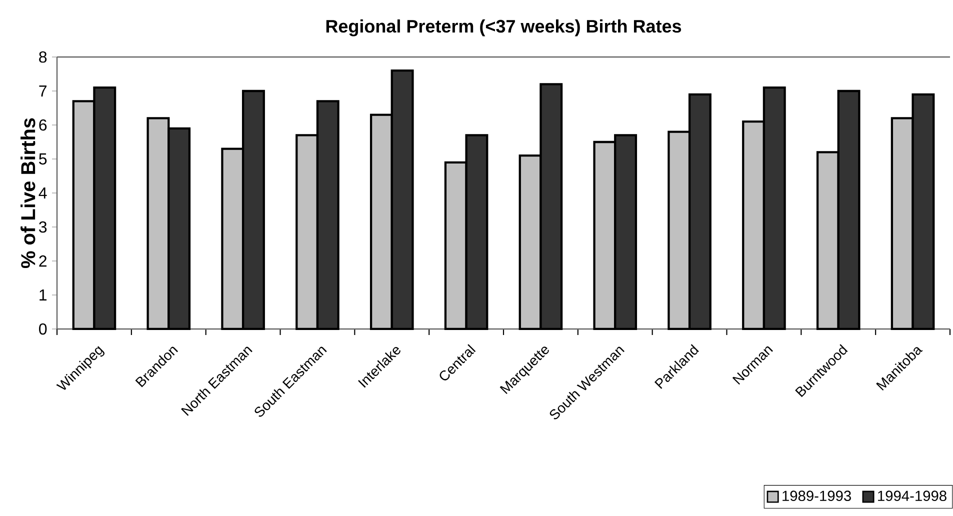  What do you see at coordinates (504, 27) in the screenshot?
I see `chart-title: Regional Preterm (<37 weeks) Birth Rates` at bounding box center [504, 27].